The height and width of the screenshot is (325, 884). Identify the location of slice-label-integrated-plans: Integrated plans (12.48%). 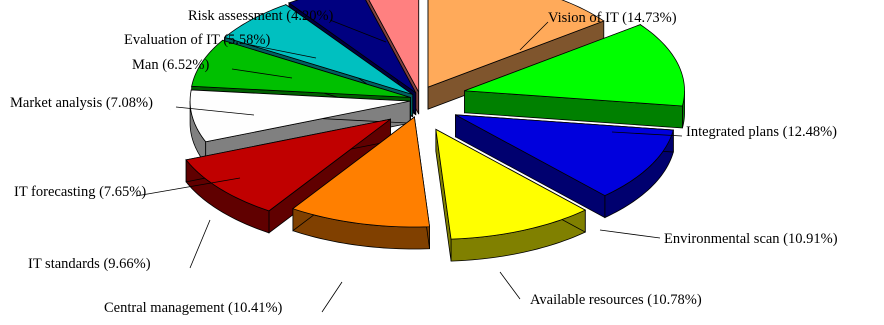
(761, 132).